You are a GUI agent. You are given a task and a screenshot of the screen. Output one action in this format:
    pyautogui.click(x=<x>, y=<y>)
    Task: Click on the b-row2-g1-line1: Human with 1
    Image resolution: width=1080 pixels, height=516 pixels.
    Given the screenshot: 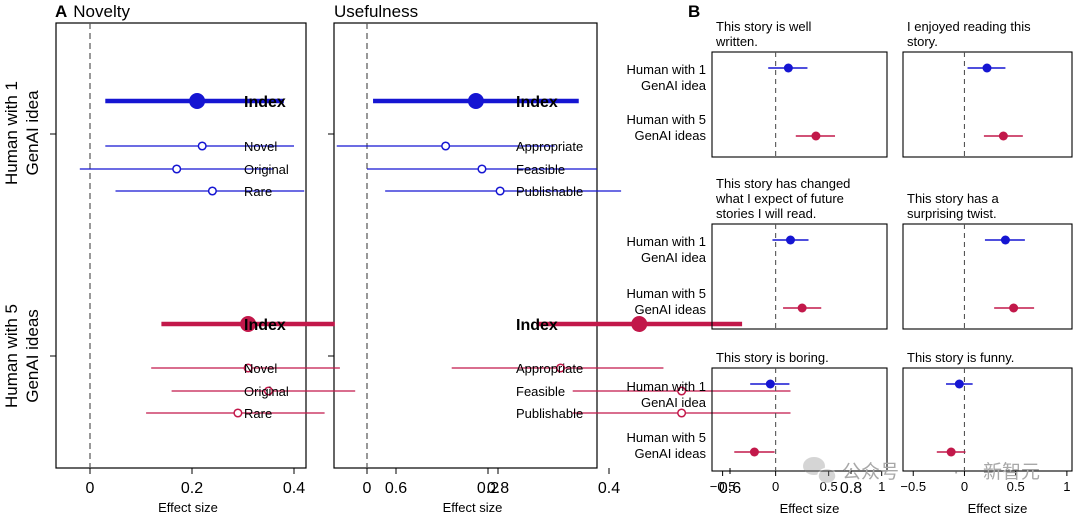 What is the action you would take?
    pyautogui.click(x=666, y=241)
    